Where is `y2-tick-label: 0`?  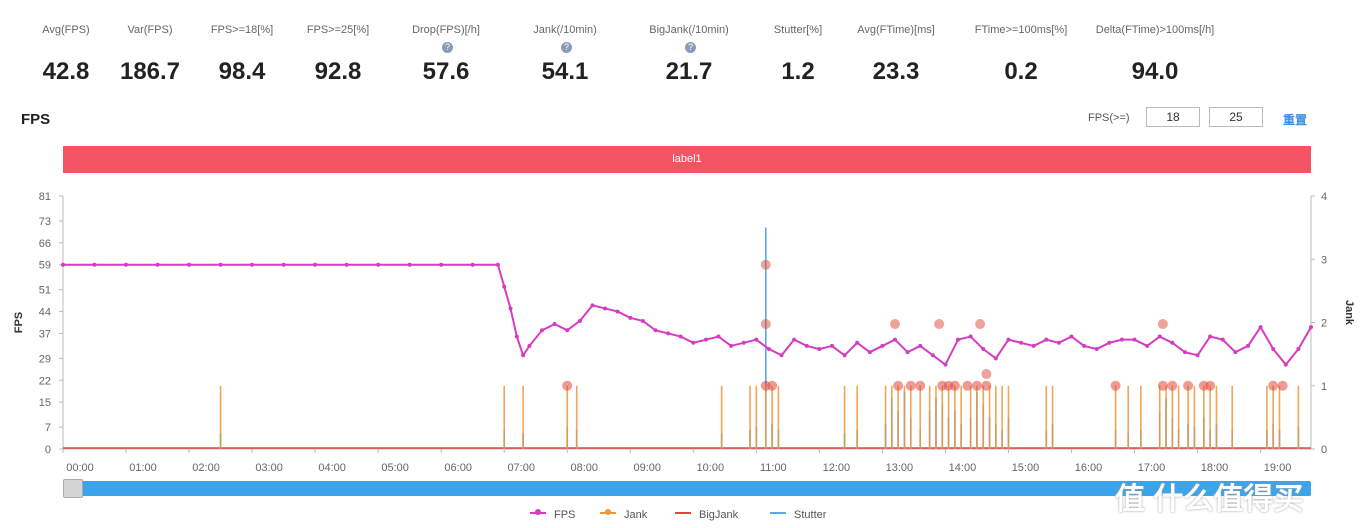 y2-tick-label: 0 is located at coordinates (1324, 450).